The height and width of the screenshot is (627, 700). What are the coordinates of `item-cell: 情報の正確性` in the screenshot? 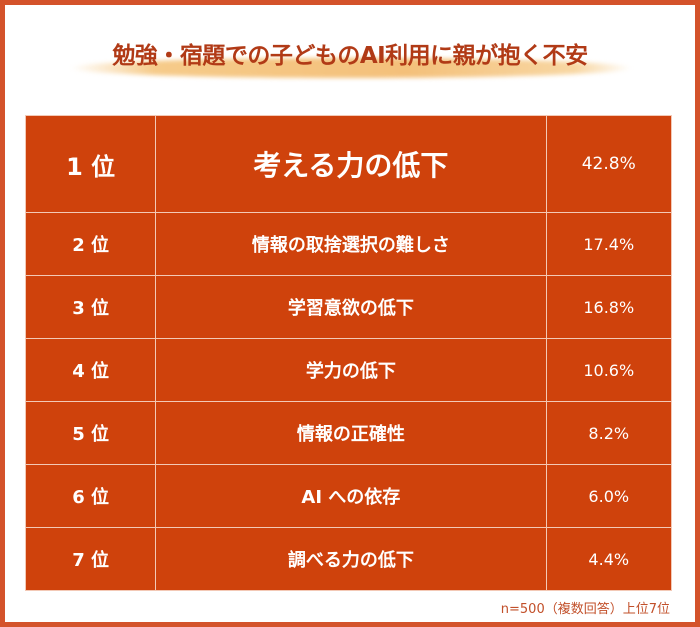 It's located at (351, 433).